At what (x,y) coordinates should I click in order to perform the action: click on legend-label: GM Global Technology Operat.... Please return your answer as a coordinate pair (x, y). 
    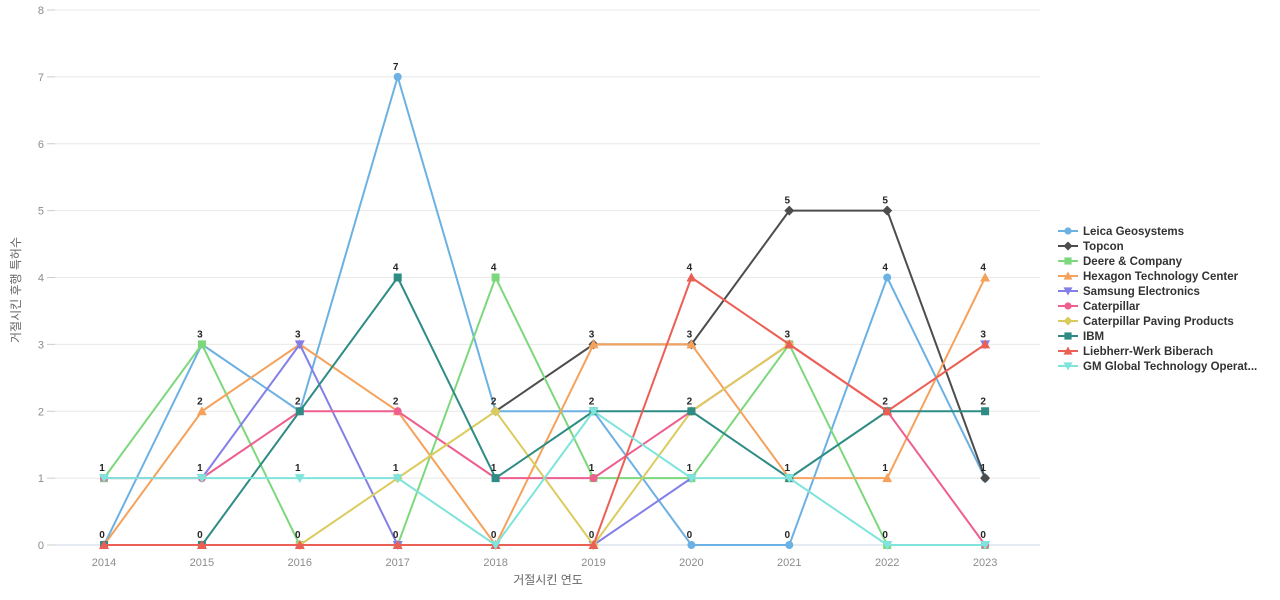
    Looking at the image, I should click on (1170, 367).